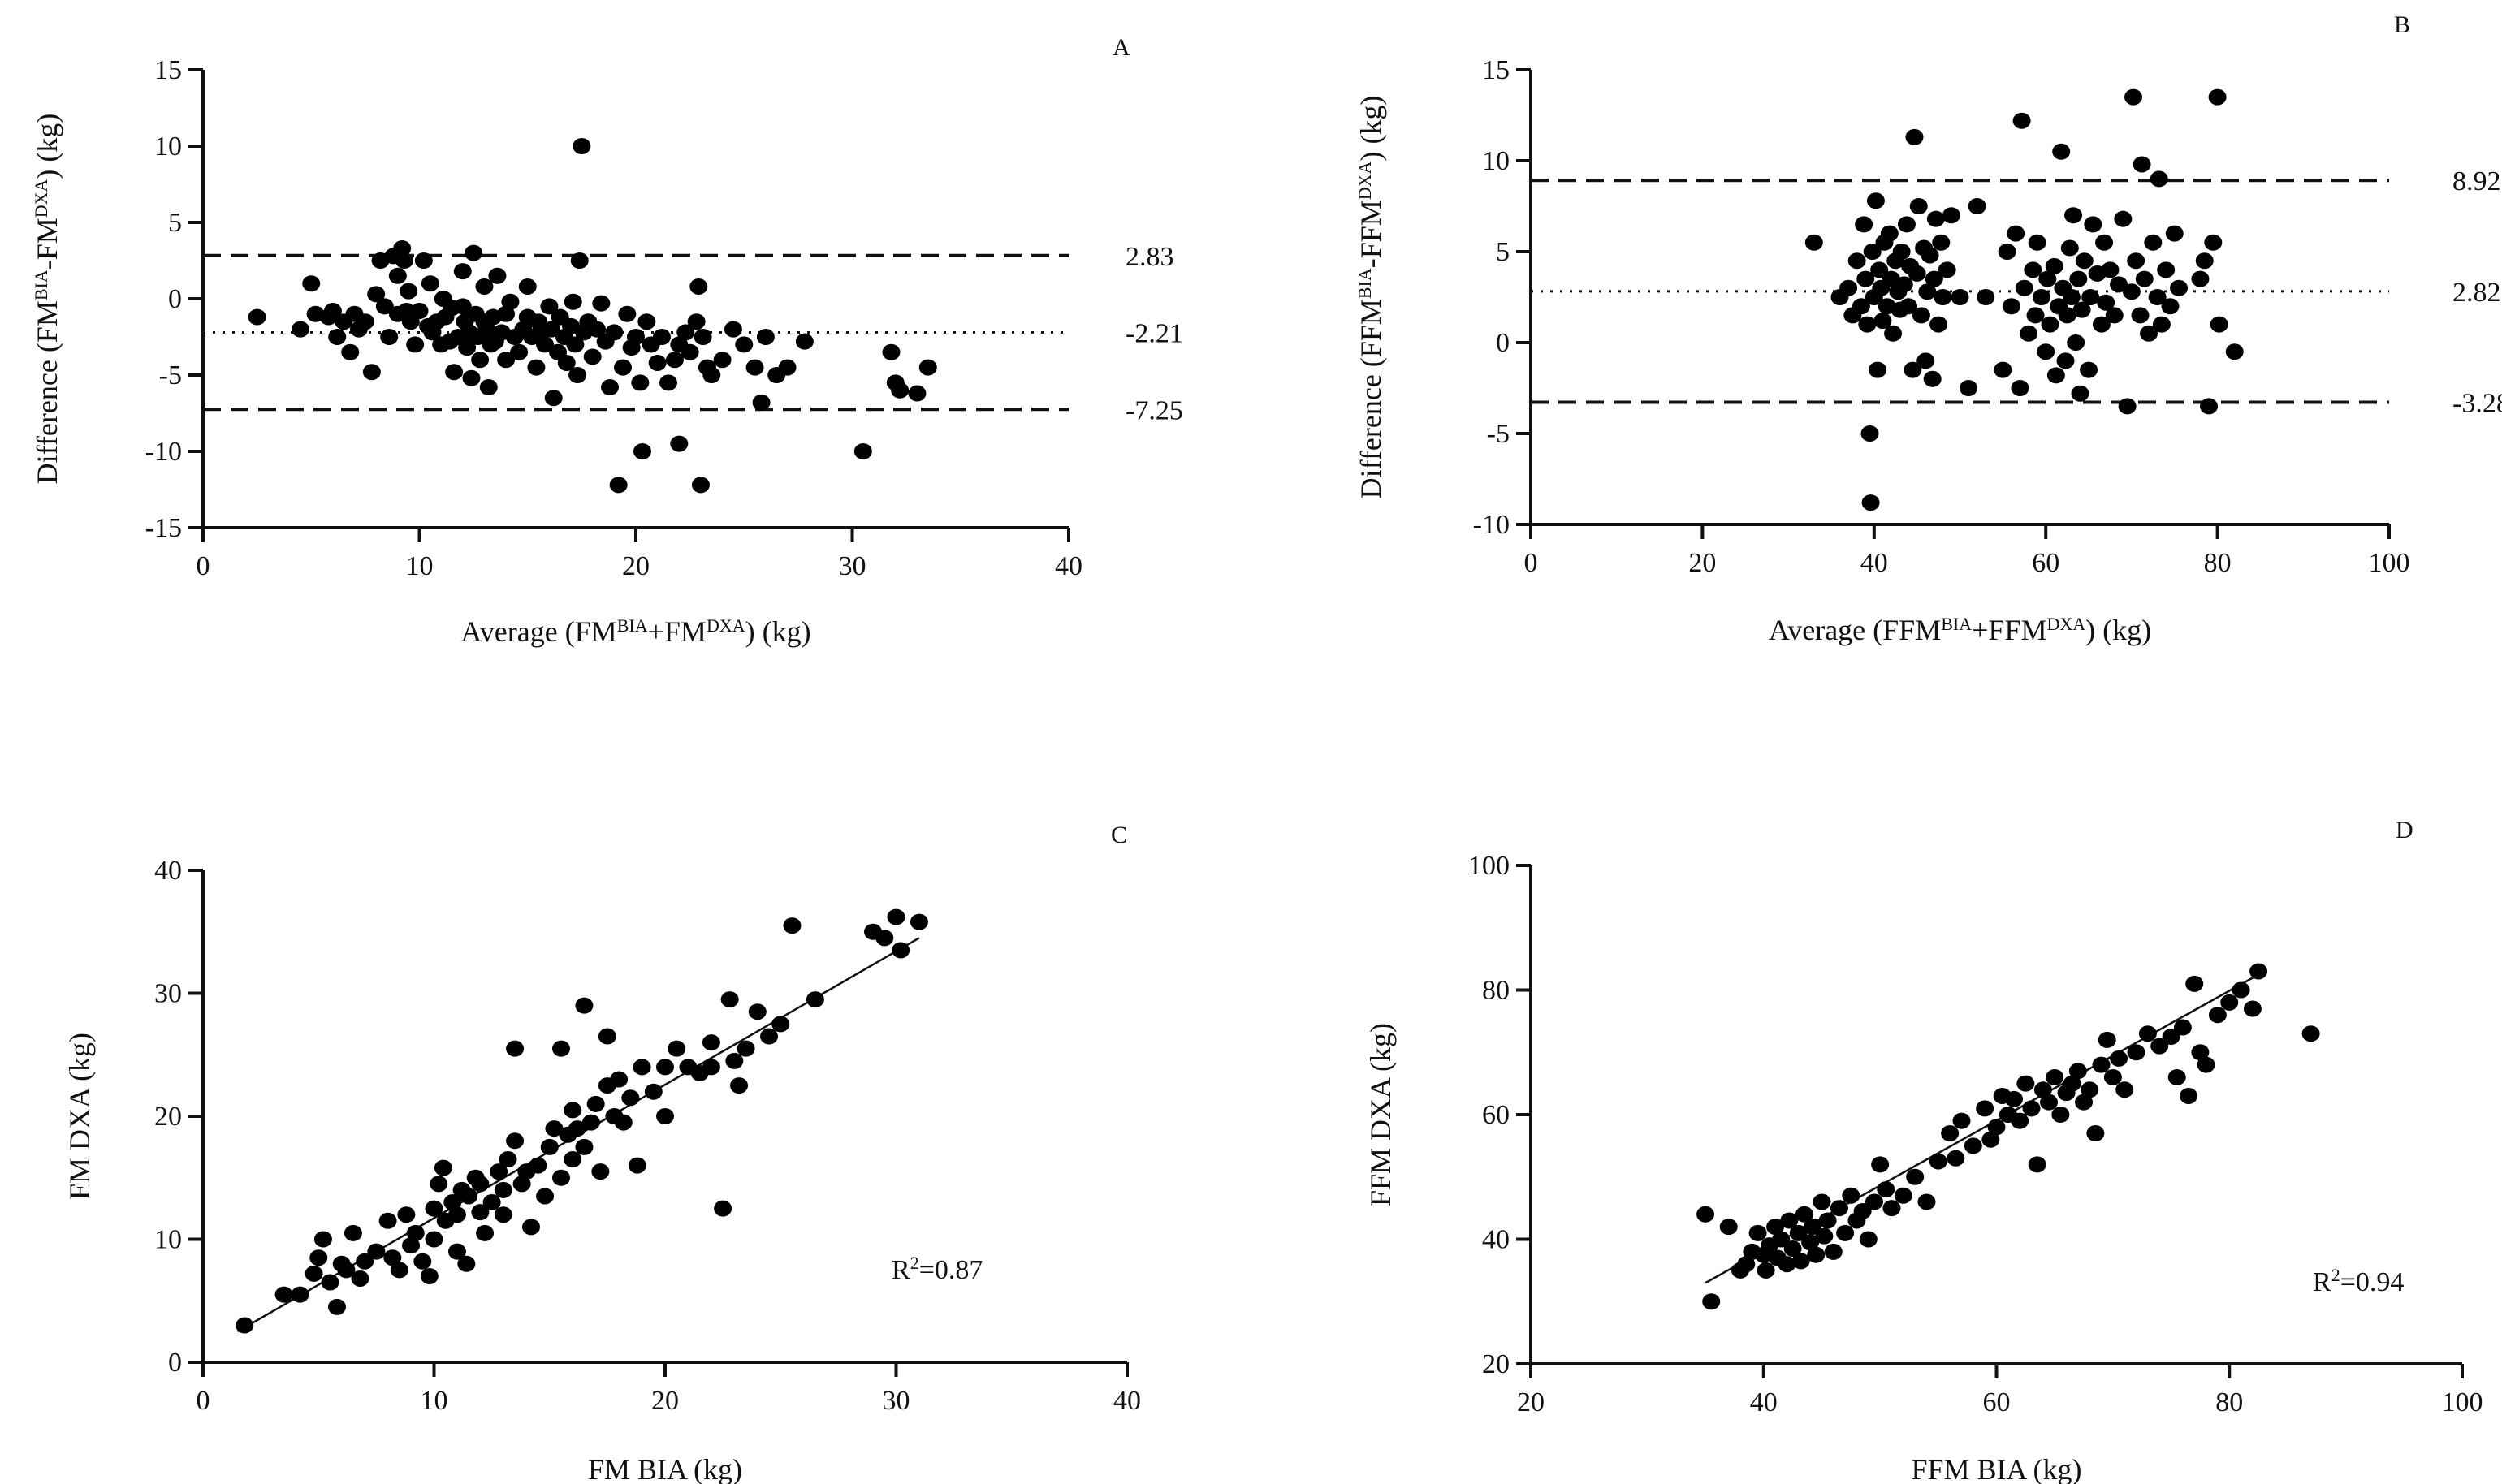 This screenshot has width=2502, height=1484. What do you see at coordinates (1874, 563) in the screenshot?
I see `x-tick-label: 40` at bounding box center [1874, 563].